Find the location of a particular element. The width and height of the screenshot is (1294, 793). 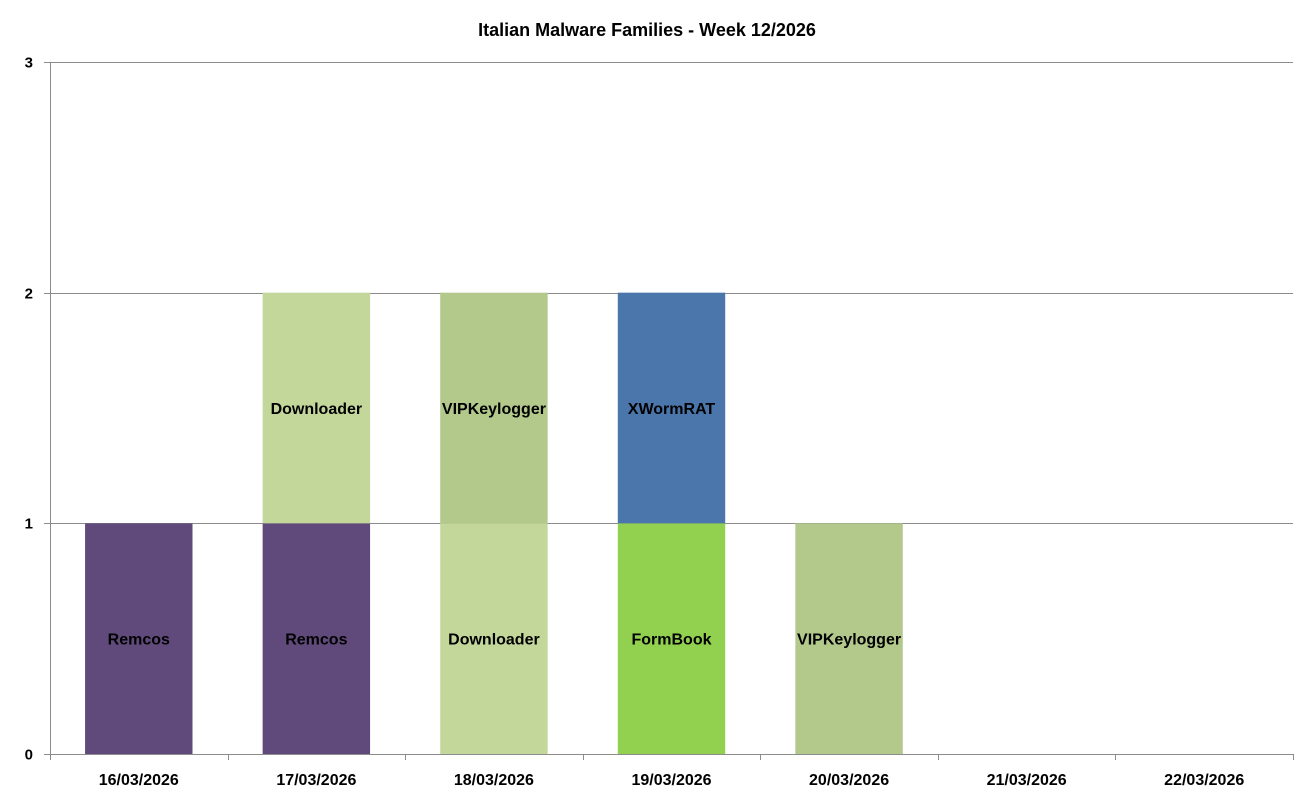

x-tick-label: 20/03/2026 is located at coordinates (849, 780).